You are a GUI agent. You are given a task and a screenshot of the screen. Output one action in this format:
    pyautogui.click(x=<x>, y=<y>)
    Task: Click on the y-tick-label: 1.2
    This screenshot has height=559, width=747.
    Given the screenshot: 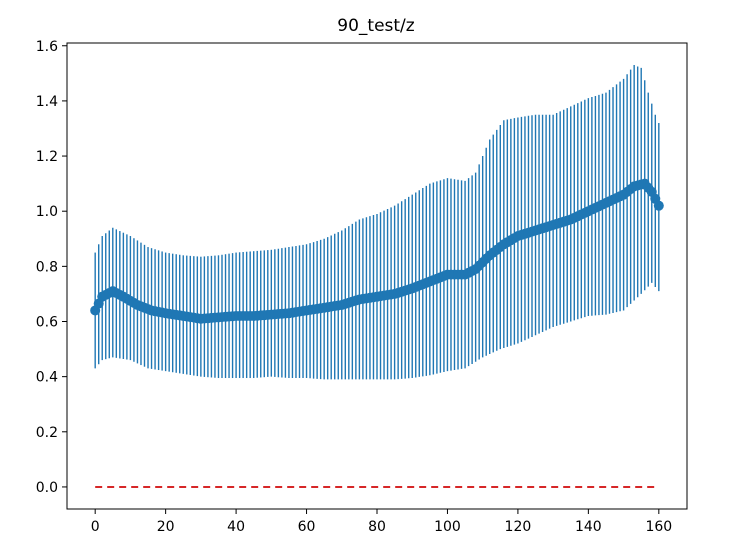 What is the action you would take?
    pyautogui.click(x=47, y=157)
    